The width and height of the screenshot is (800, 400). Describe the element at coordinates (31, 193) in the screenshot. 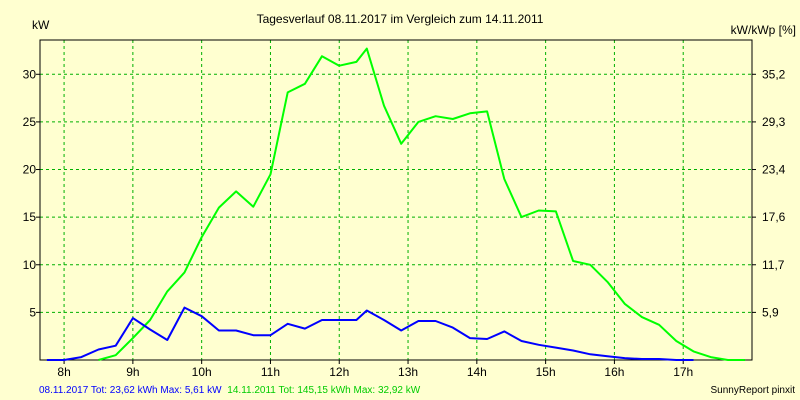

I see `left-y-axis-ticks: 5 10 15 20 25 30` at that location.